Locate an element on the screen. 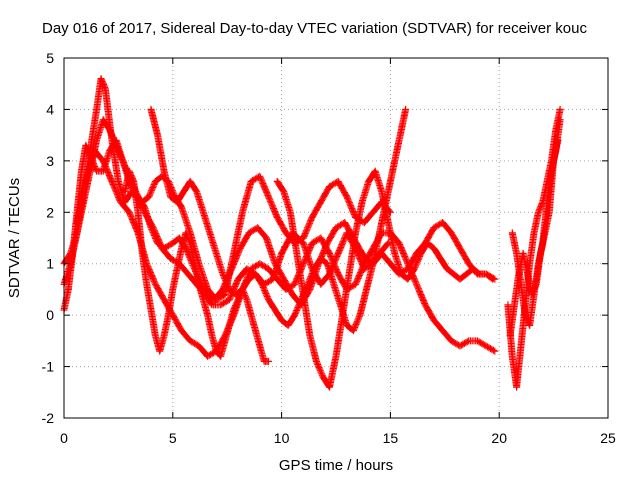 This screenshot has width=640, height=480. y-tick-label: 1 is located at coordinates (50, 264).